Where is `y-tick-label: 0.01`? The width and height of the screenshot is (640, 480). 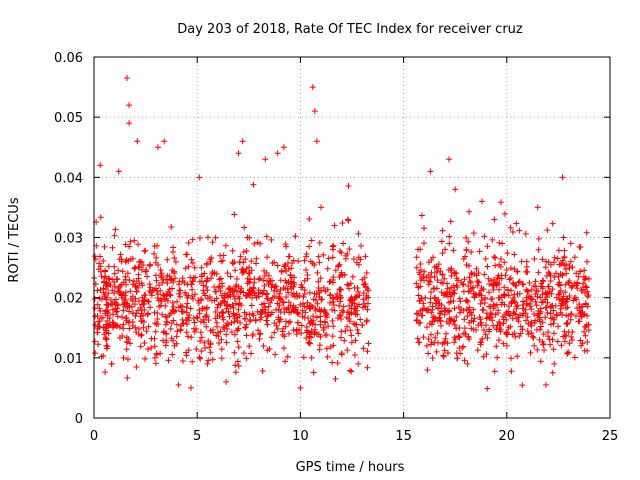 y-tick-label: 0.01 is located at coordinates (68, 359).